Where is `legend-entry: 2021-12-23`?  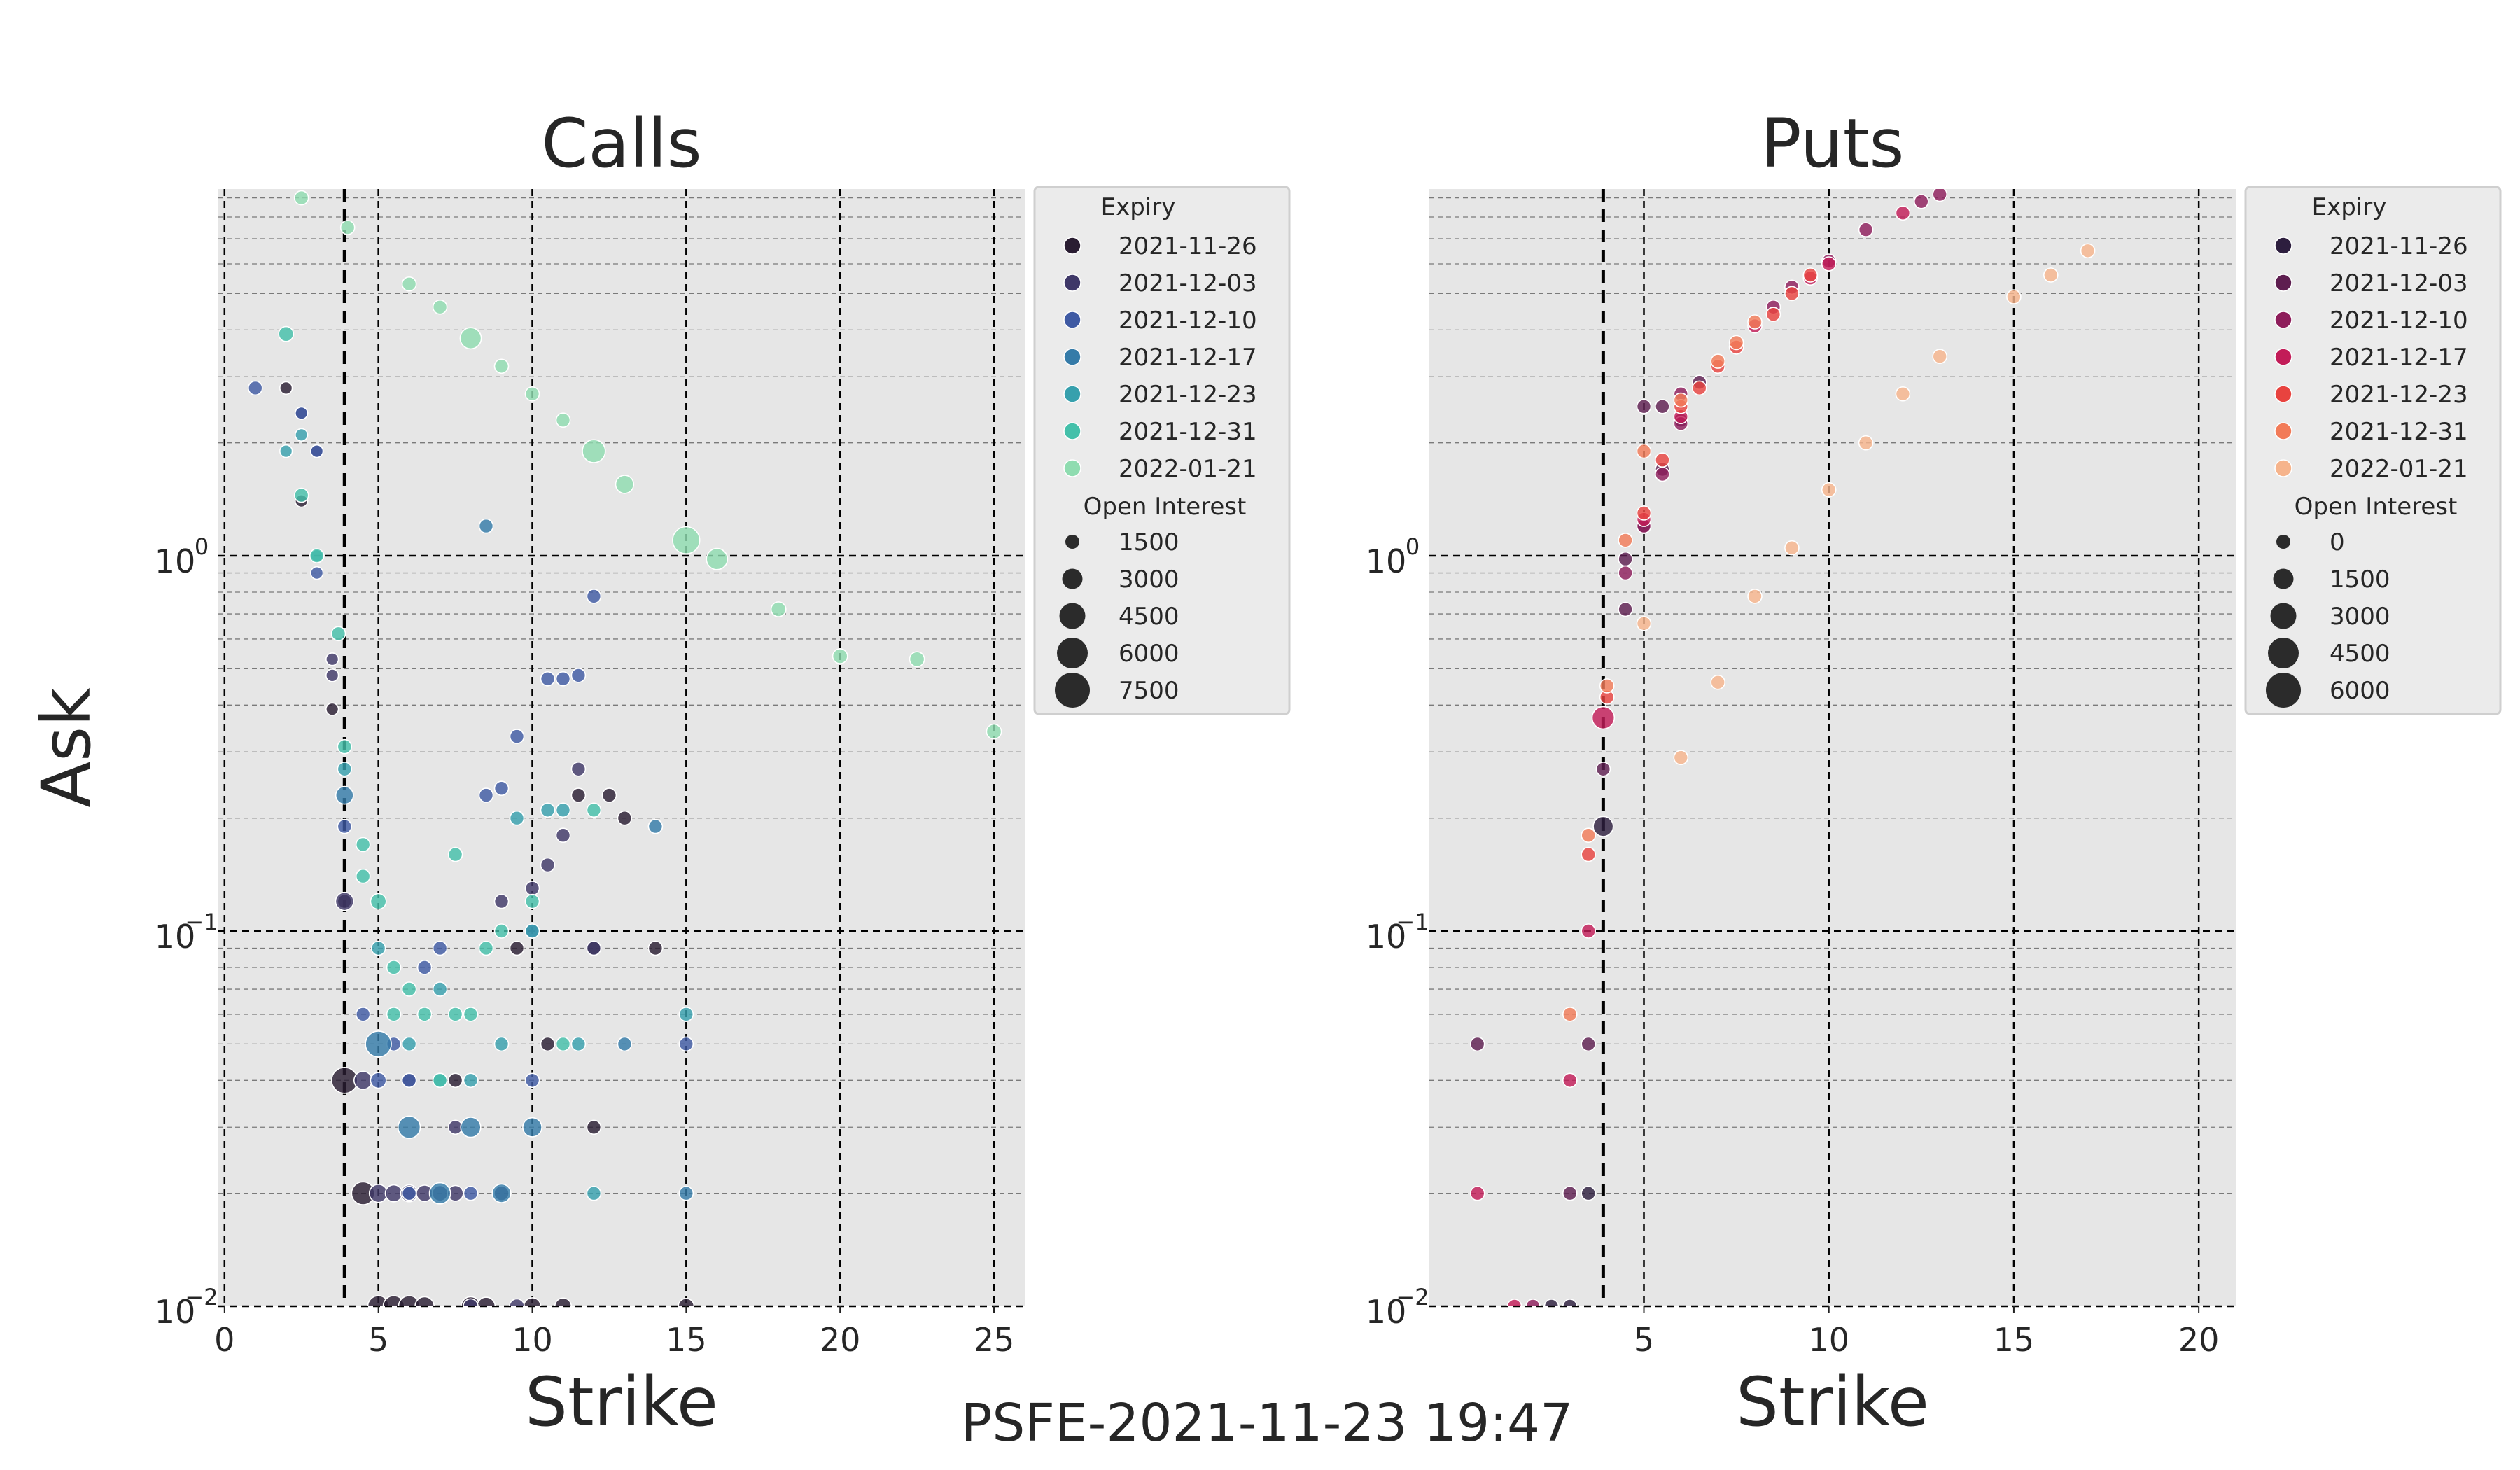
legend-entry: 2021-12-23 is located at coordinates (2399, 395).